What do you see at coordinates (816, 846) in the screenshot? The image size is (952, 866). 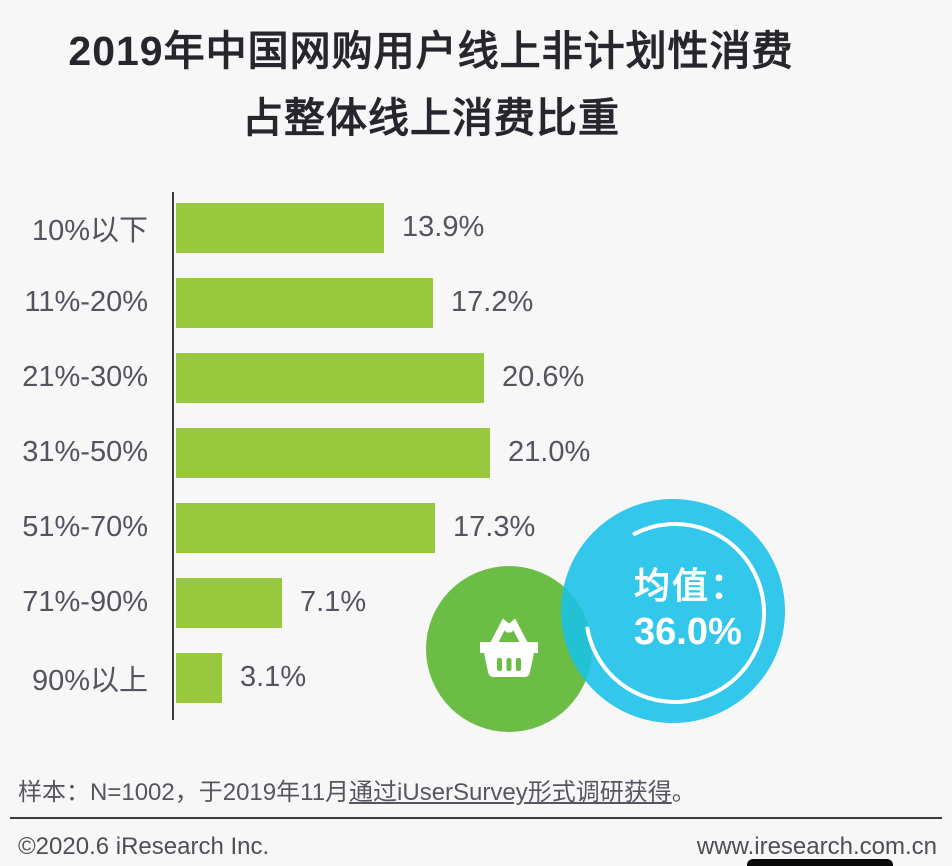 I see `website-text: www.iresearch.com.cn` at bounding box center [816, 846].